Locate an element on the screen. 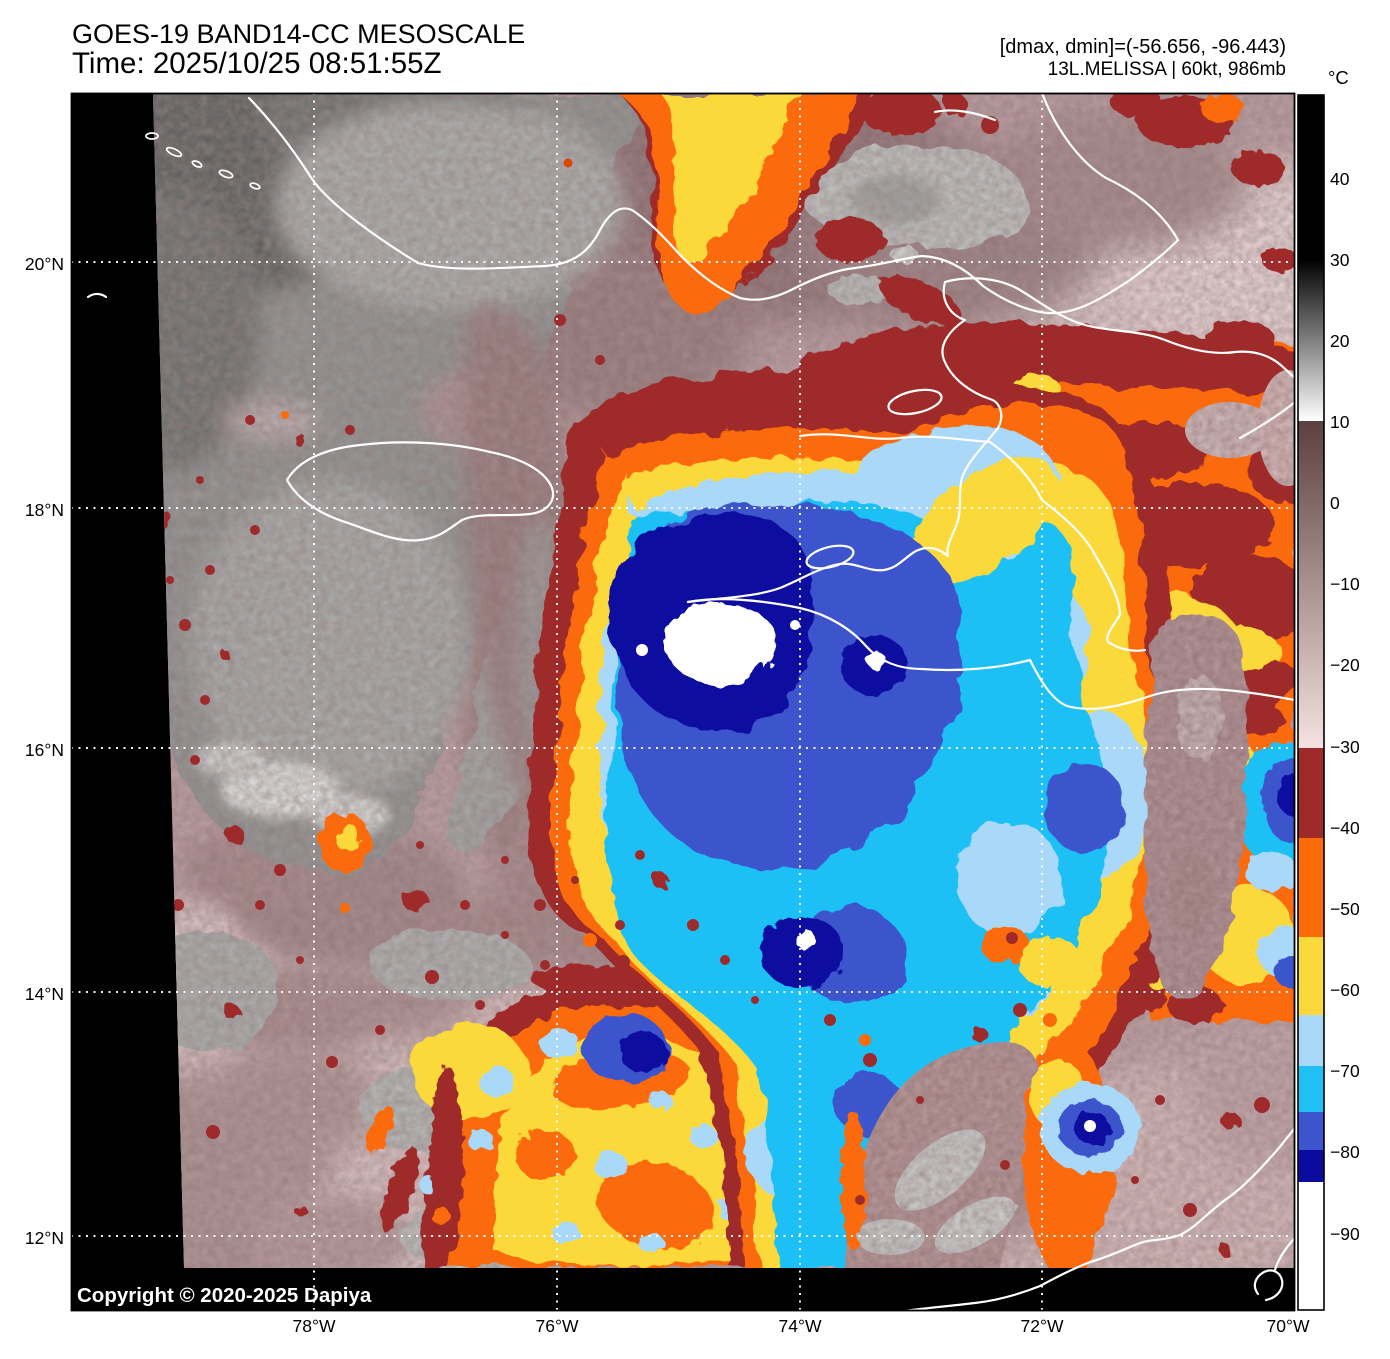 The width and height of the screenshot is (1390, 1359). svg-text: 12°N is located at coordinates (44, 1238).